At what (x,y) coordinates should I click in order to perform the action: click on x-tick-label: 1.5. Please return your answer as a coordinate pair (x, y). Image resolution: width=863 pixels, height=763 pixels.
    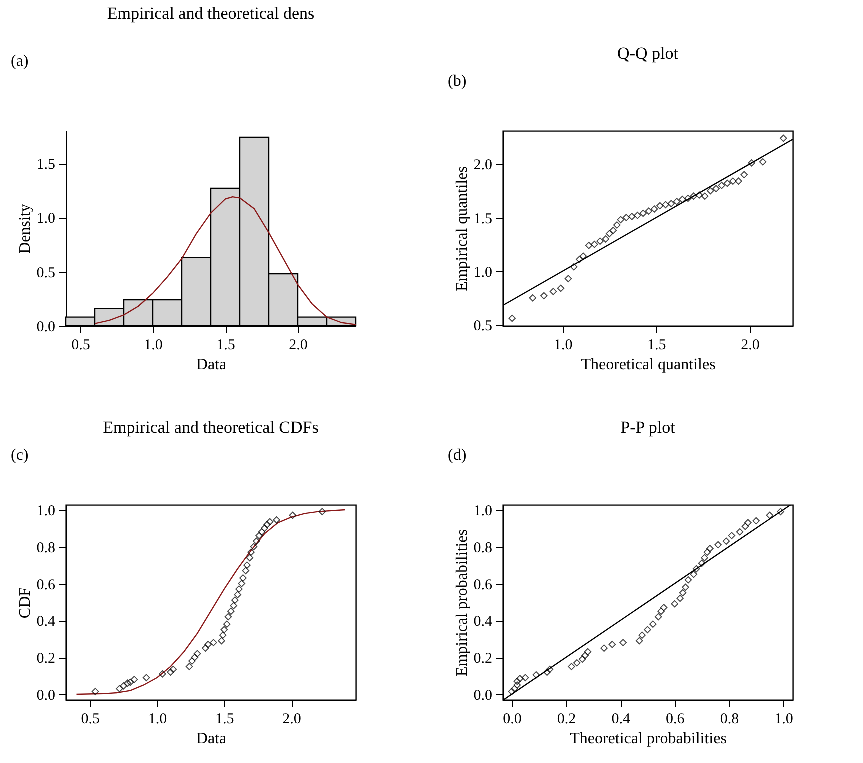
    Looking at the image, I should click on (657, 346).